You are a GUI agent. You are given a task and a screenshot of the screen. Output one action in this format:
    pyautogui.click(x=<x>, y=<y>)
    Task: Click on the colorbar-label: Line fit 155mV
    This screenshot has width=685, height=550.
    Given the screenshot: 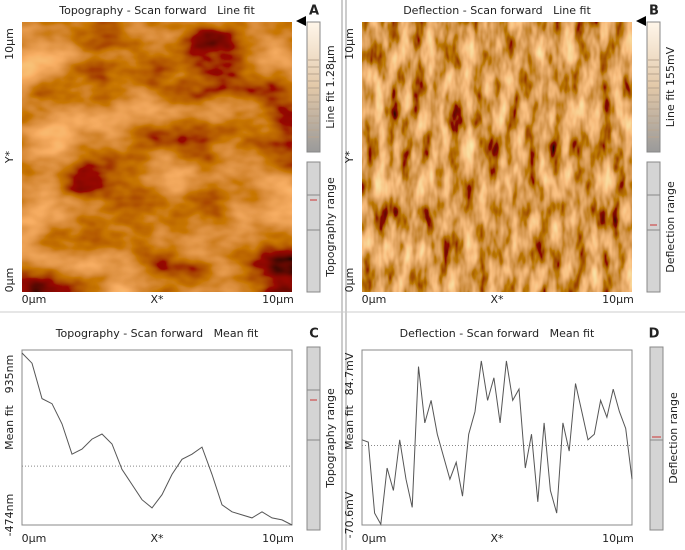 What is the action you would take?
    pyautogui.click(x=670, y=86)
    